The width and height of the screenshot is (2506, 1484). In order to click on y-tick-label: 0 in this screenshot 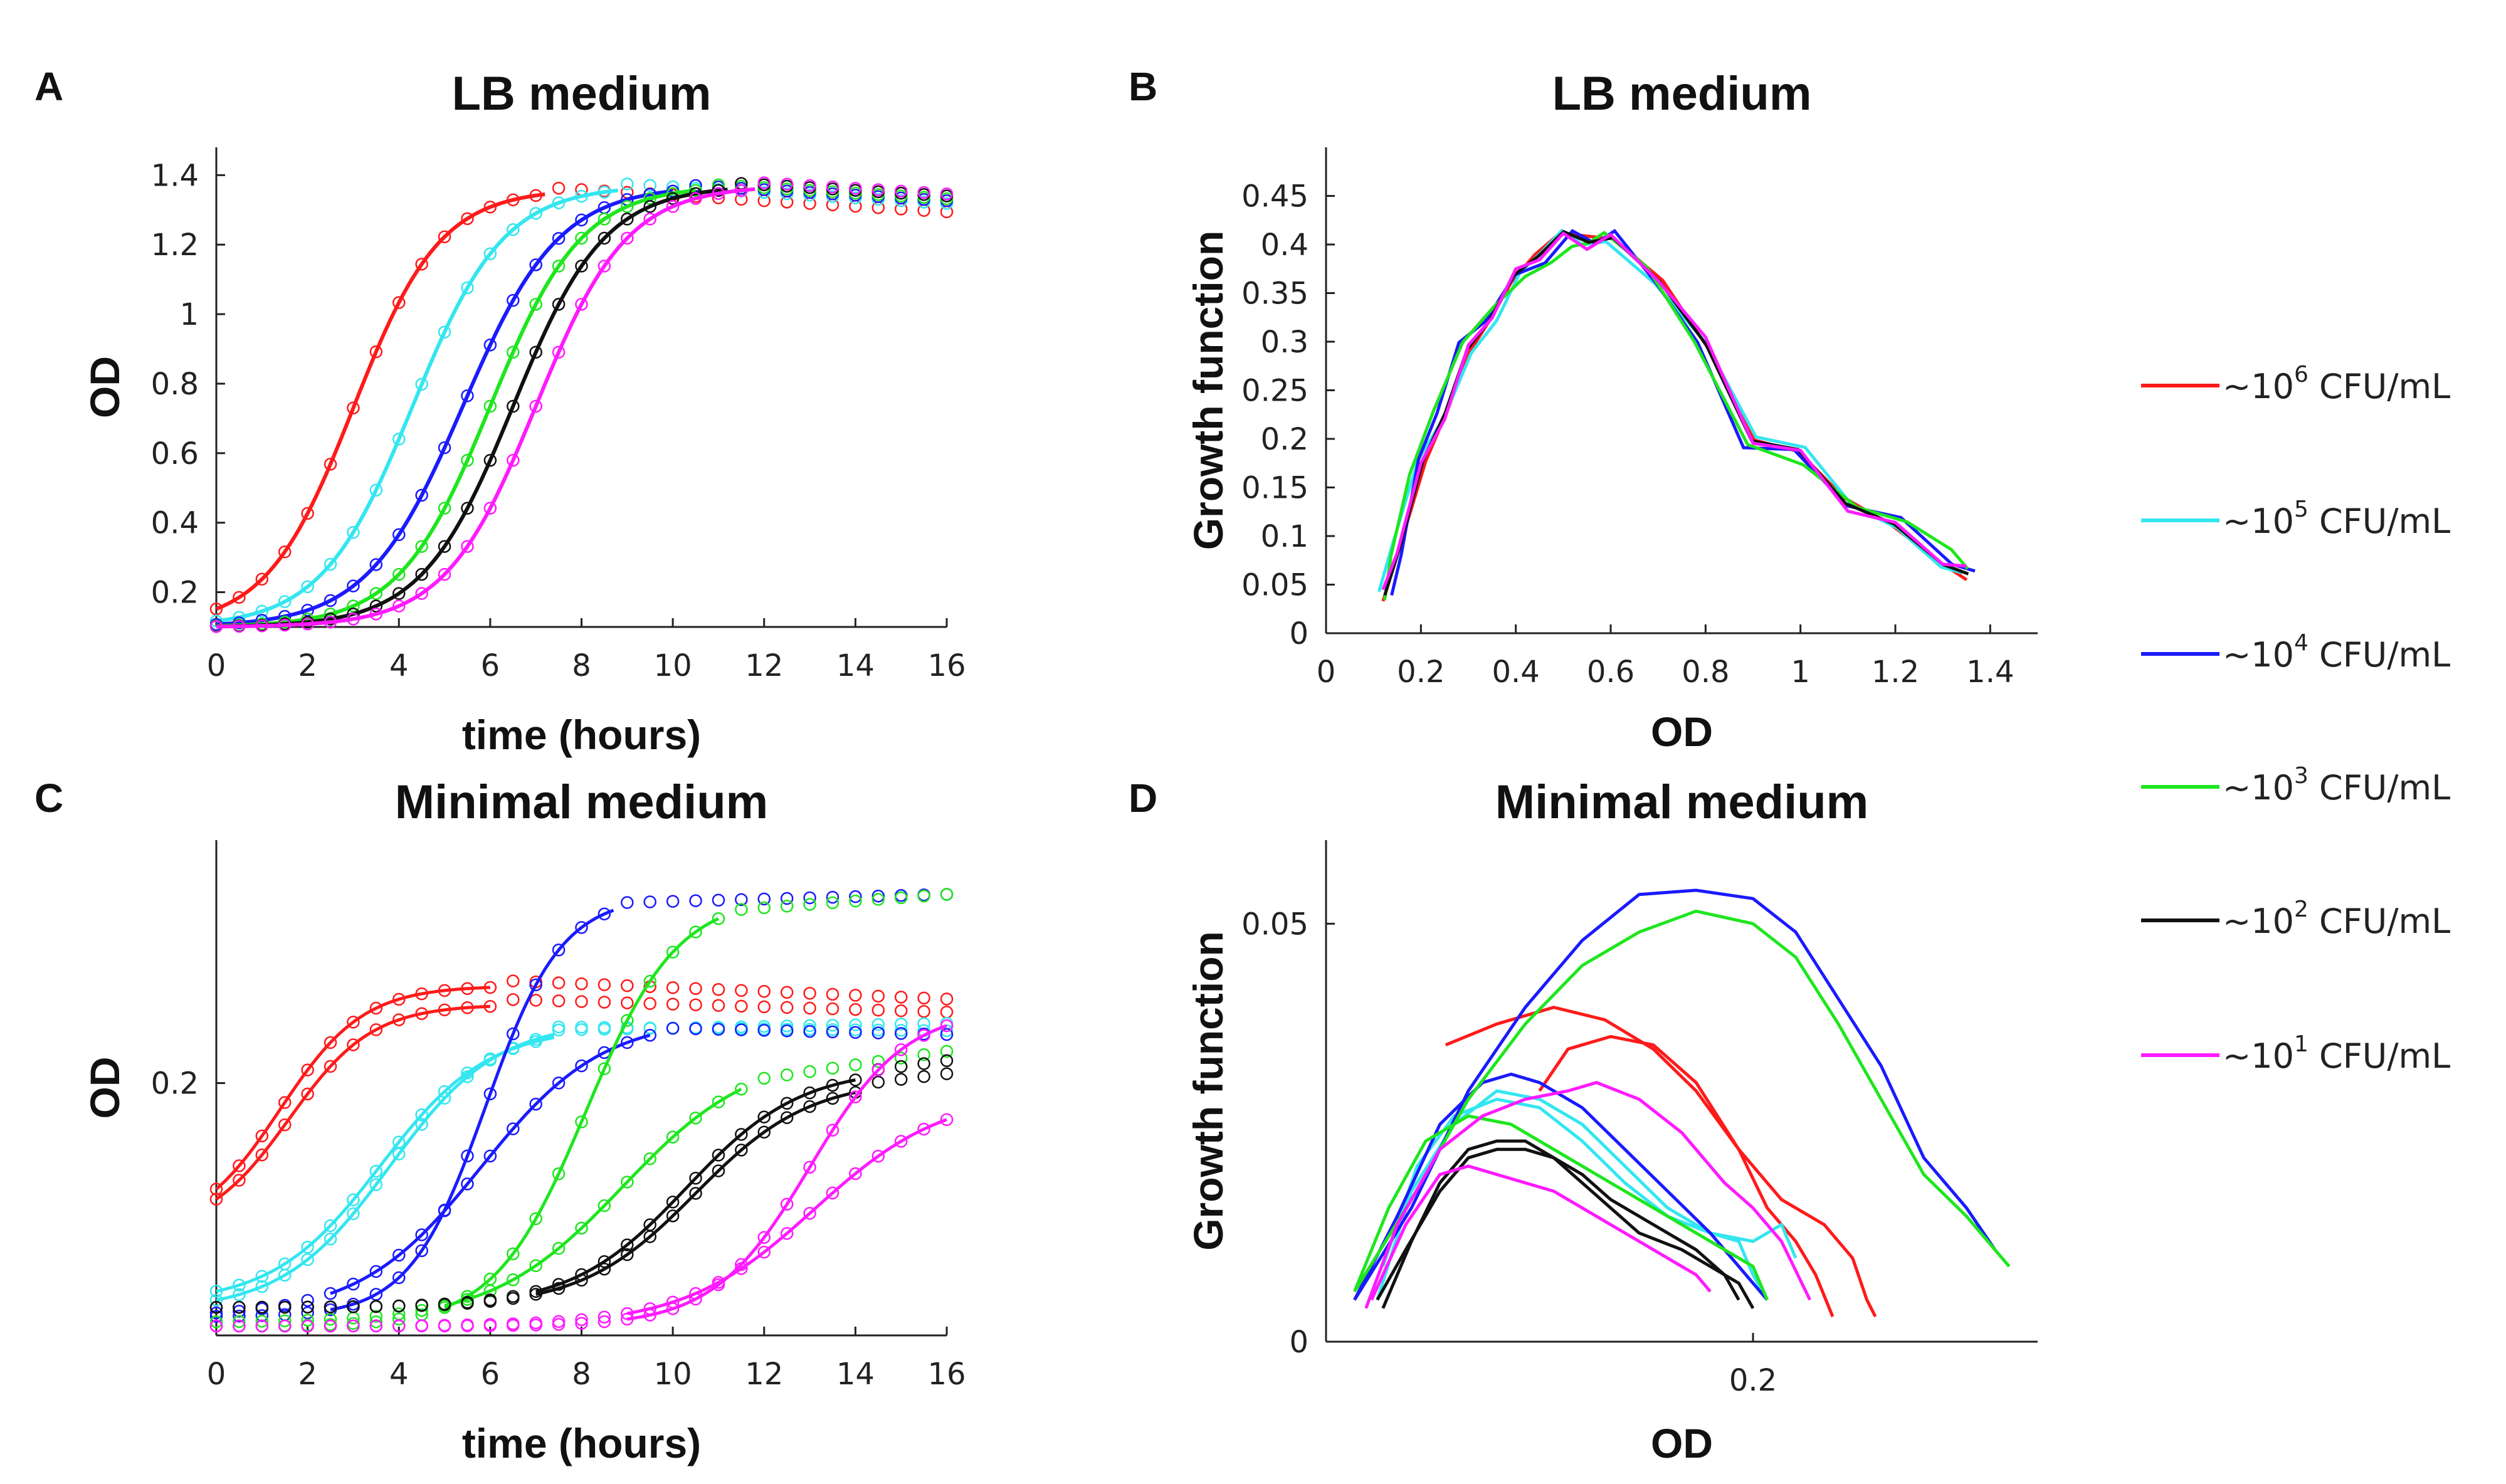, I will do `click(1298, 633)`.